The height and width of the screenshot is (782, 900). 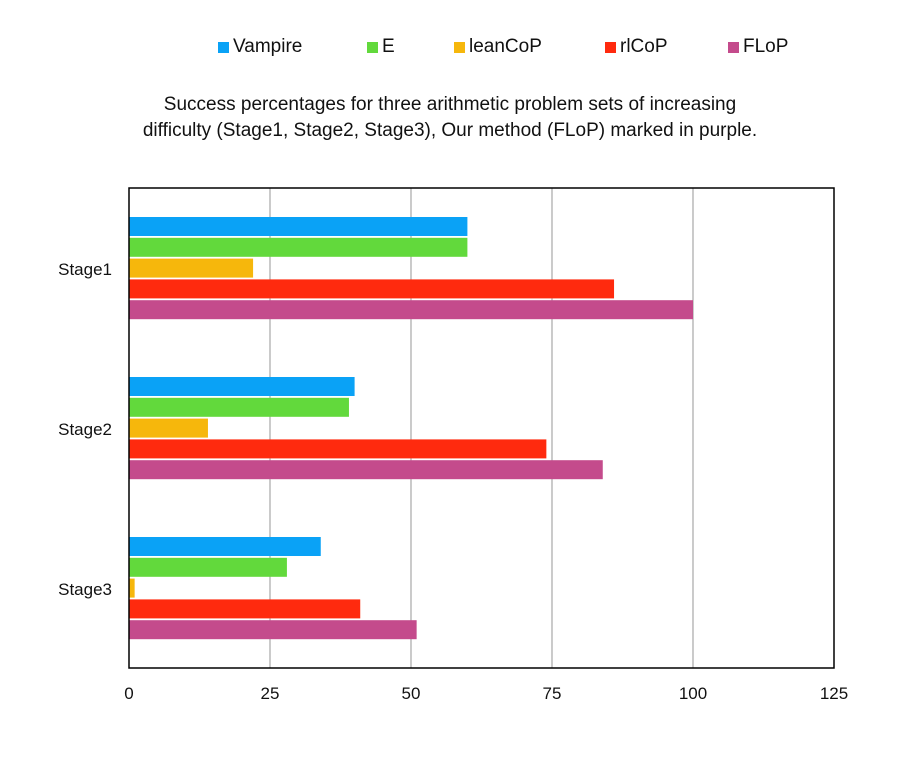 I want to click on legend-item-vampire: Vampire, so click(x=260, y=47).